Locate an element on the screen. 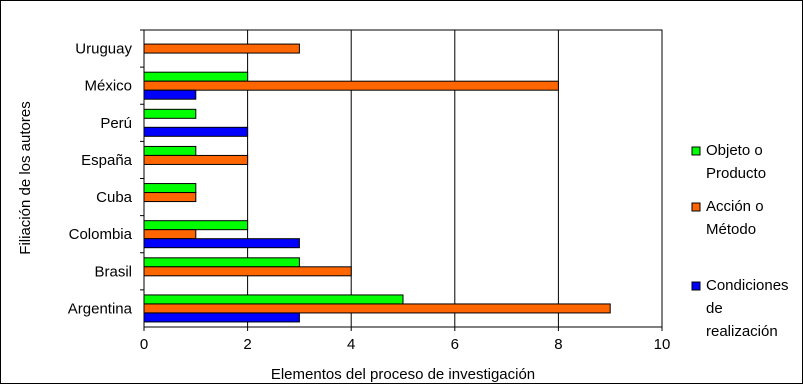 This screenshot has height=384, width=803. category-label: Colombia is located at coordinates (101, 234).